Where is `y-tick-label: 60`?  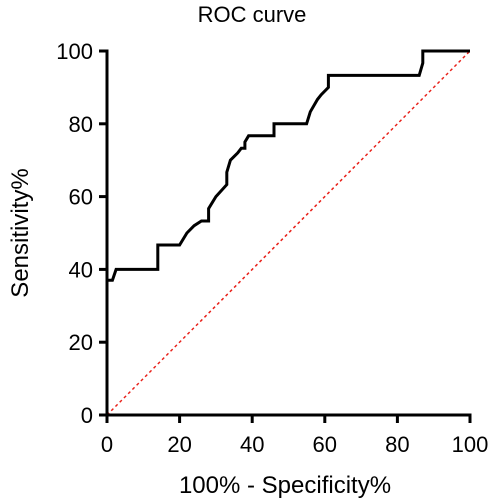 y-tick-label: 60 is located at coordinates (81, 197).